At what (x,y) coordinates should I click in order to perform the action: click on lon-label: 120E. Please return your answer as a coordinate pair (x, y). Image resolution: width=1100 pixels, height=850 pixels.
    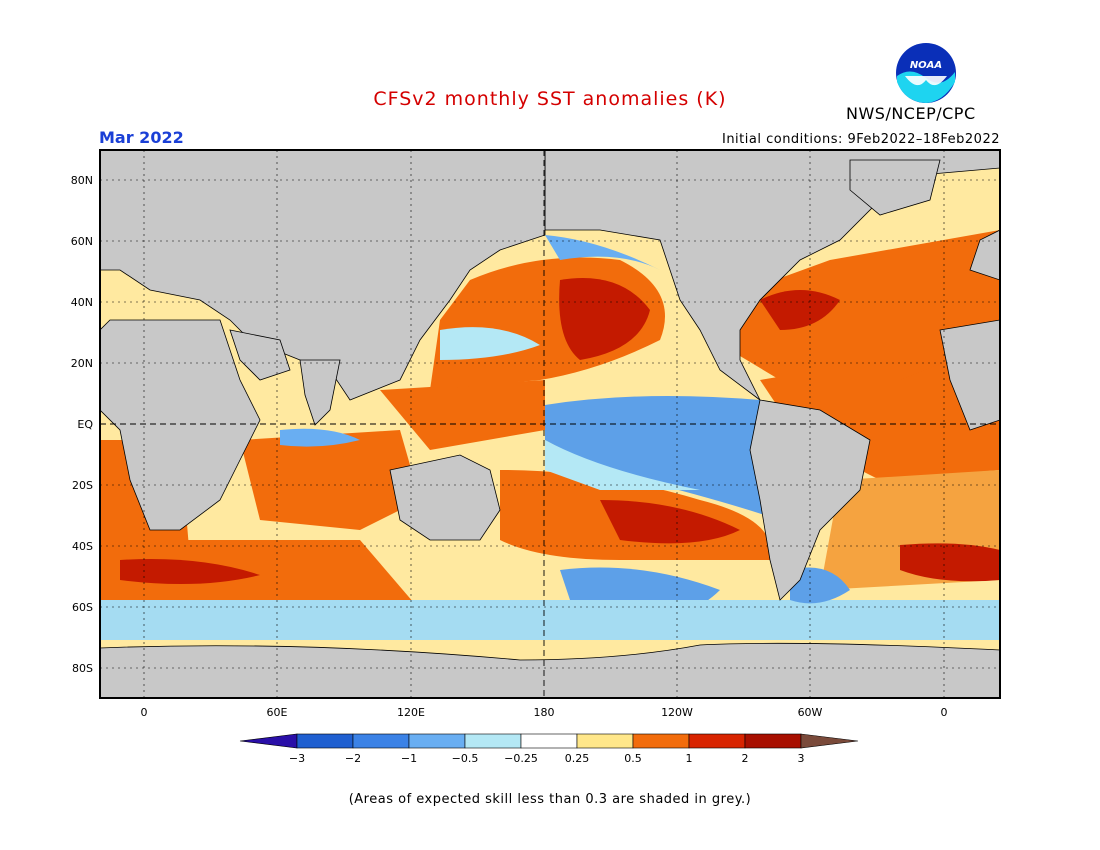
    Looking at the image, I should click on (411, 712).